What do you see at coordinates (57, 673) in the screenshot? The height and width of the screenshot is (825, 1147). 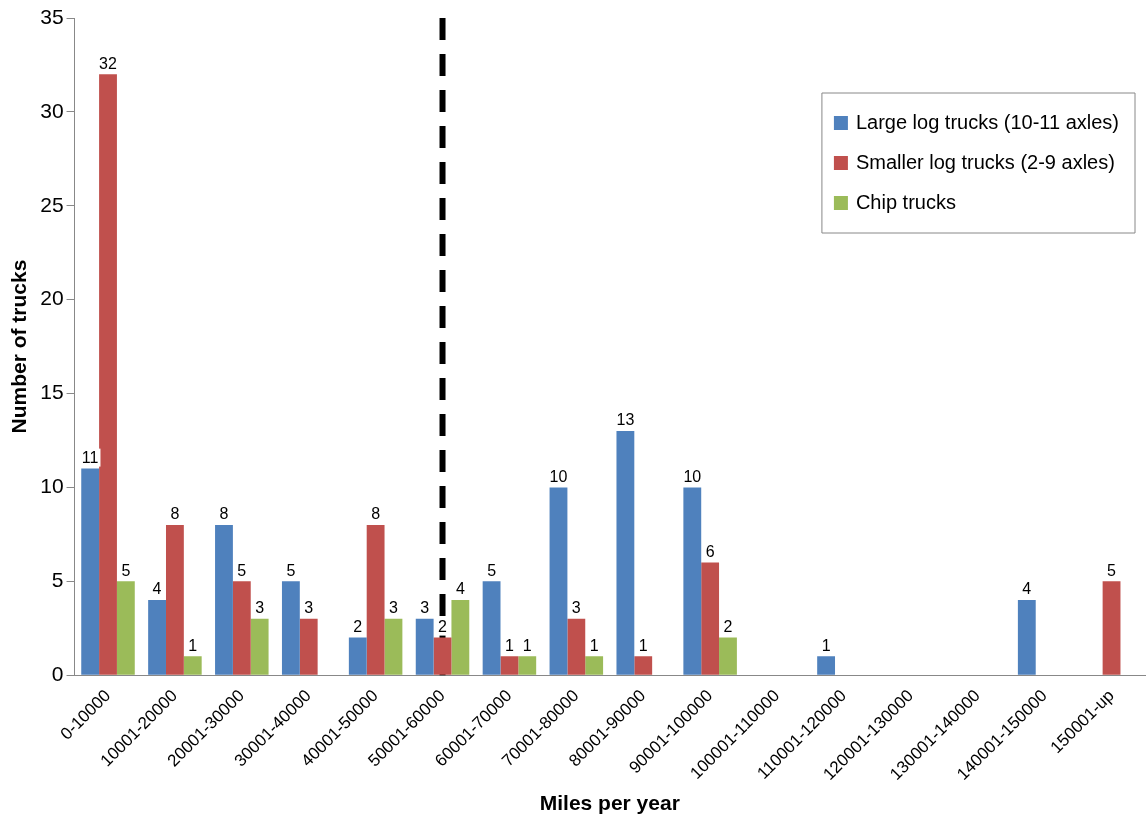 I see `y-tick-label: 0` at bounding box center [57, 673].